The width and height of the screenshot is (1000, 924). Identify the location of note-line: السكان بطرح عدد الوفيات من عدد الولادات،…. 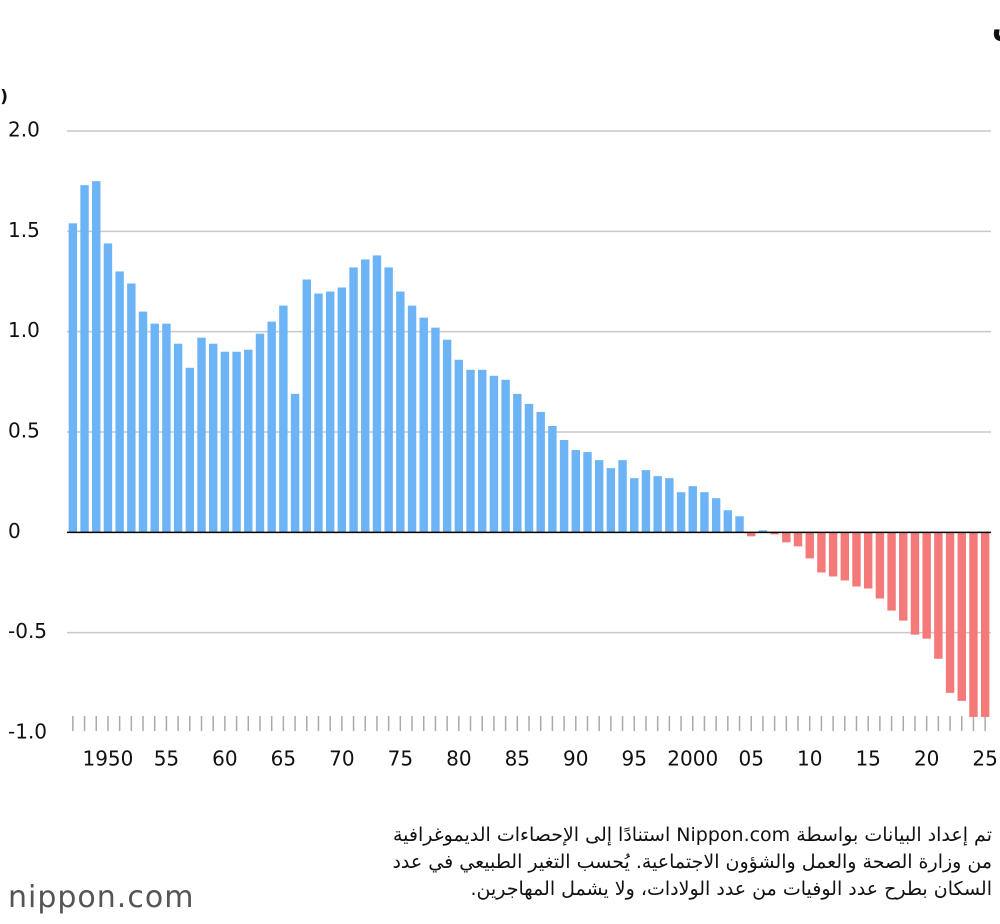
(731, 889).